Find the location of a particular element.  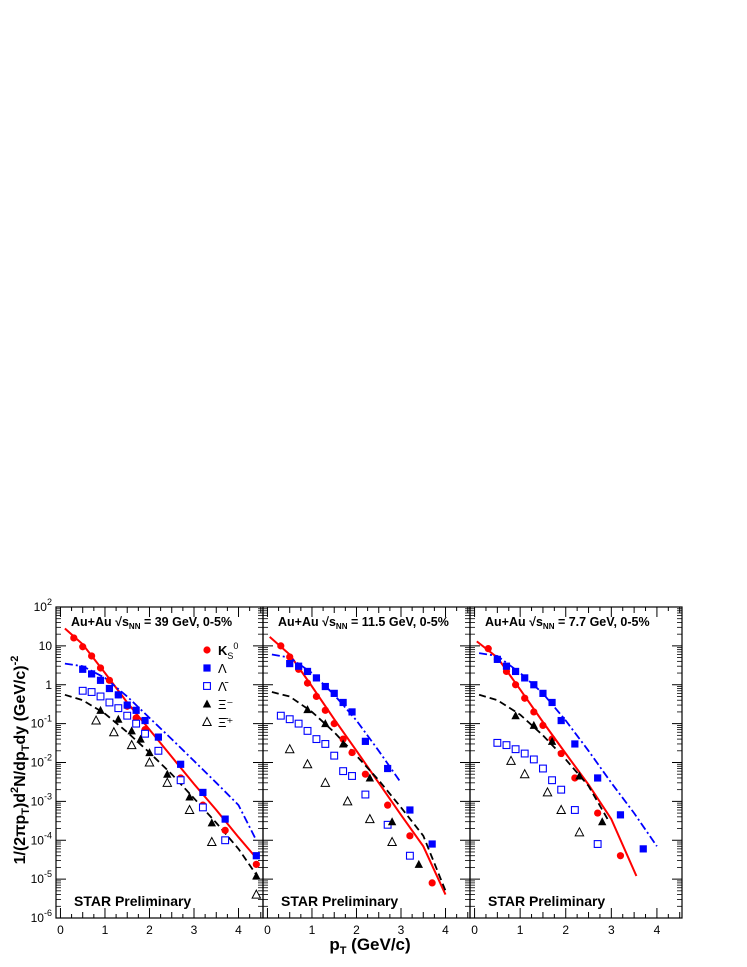

y-tick-label: 10² is located at coordinates (43, 605).